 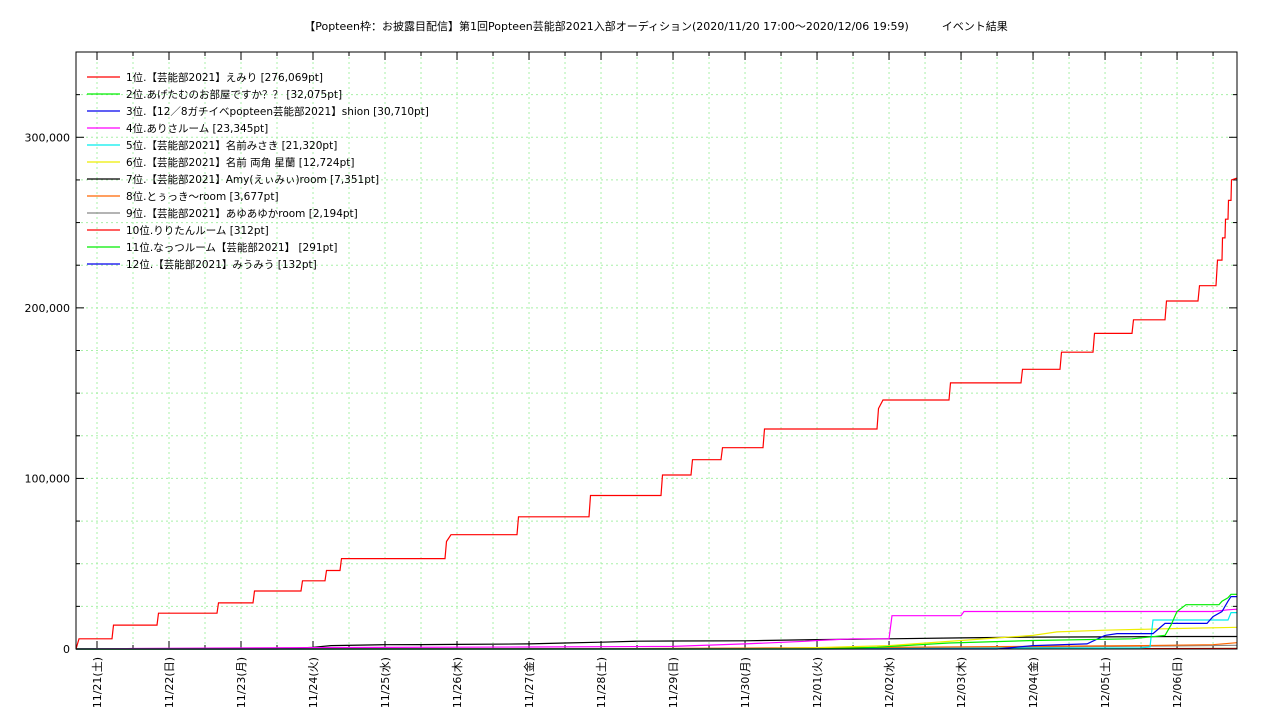 I want to click on x-tick-label: 11/24(火), so click(x=313, y=682).